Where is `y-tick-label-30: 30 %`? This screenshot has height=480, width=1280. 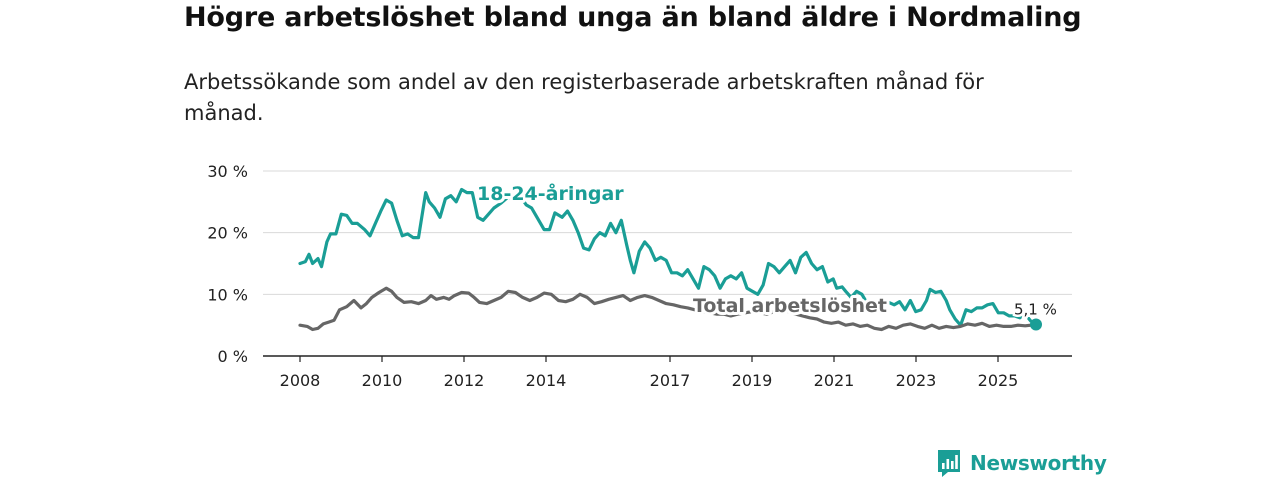
y-tick-label-30: 30 % is located at coordinates (227, 171).